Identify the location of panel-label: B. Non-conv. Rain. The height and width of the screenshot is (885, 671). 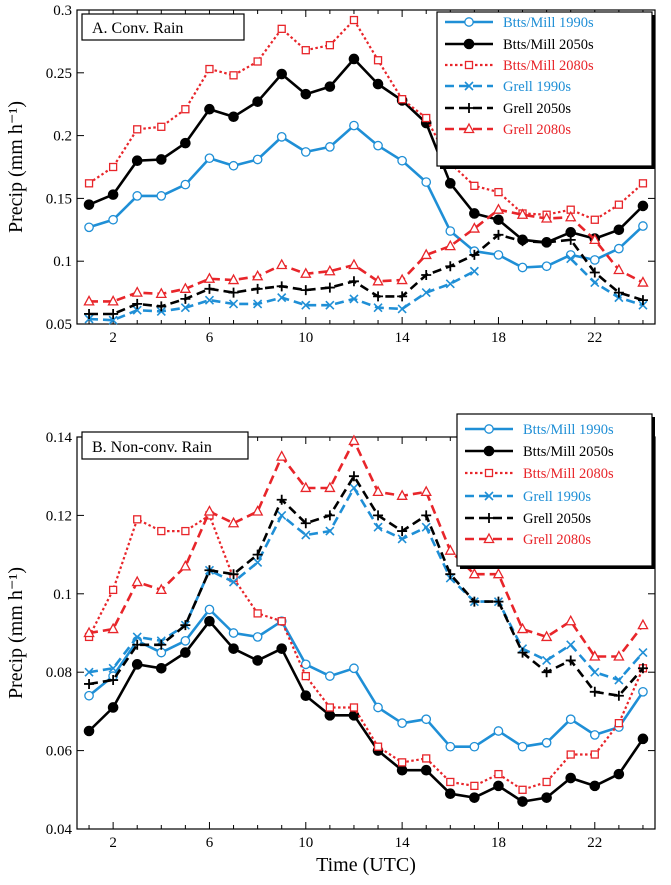
(152, 447).